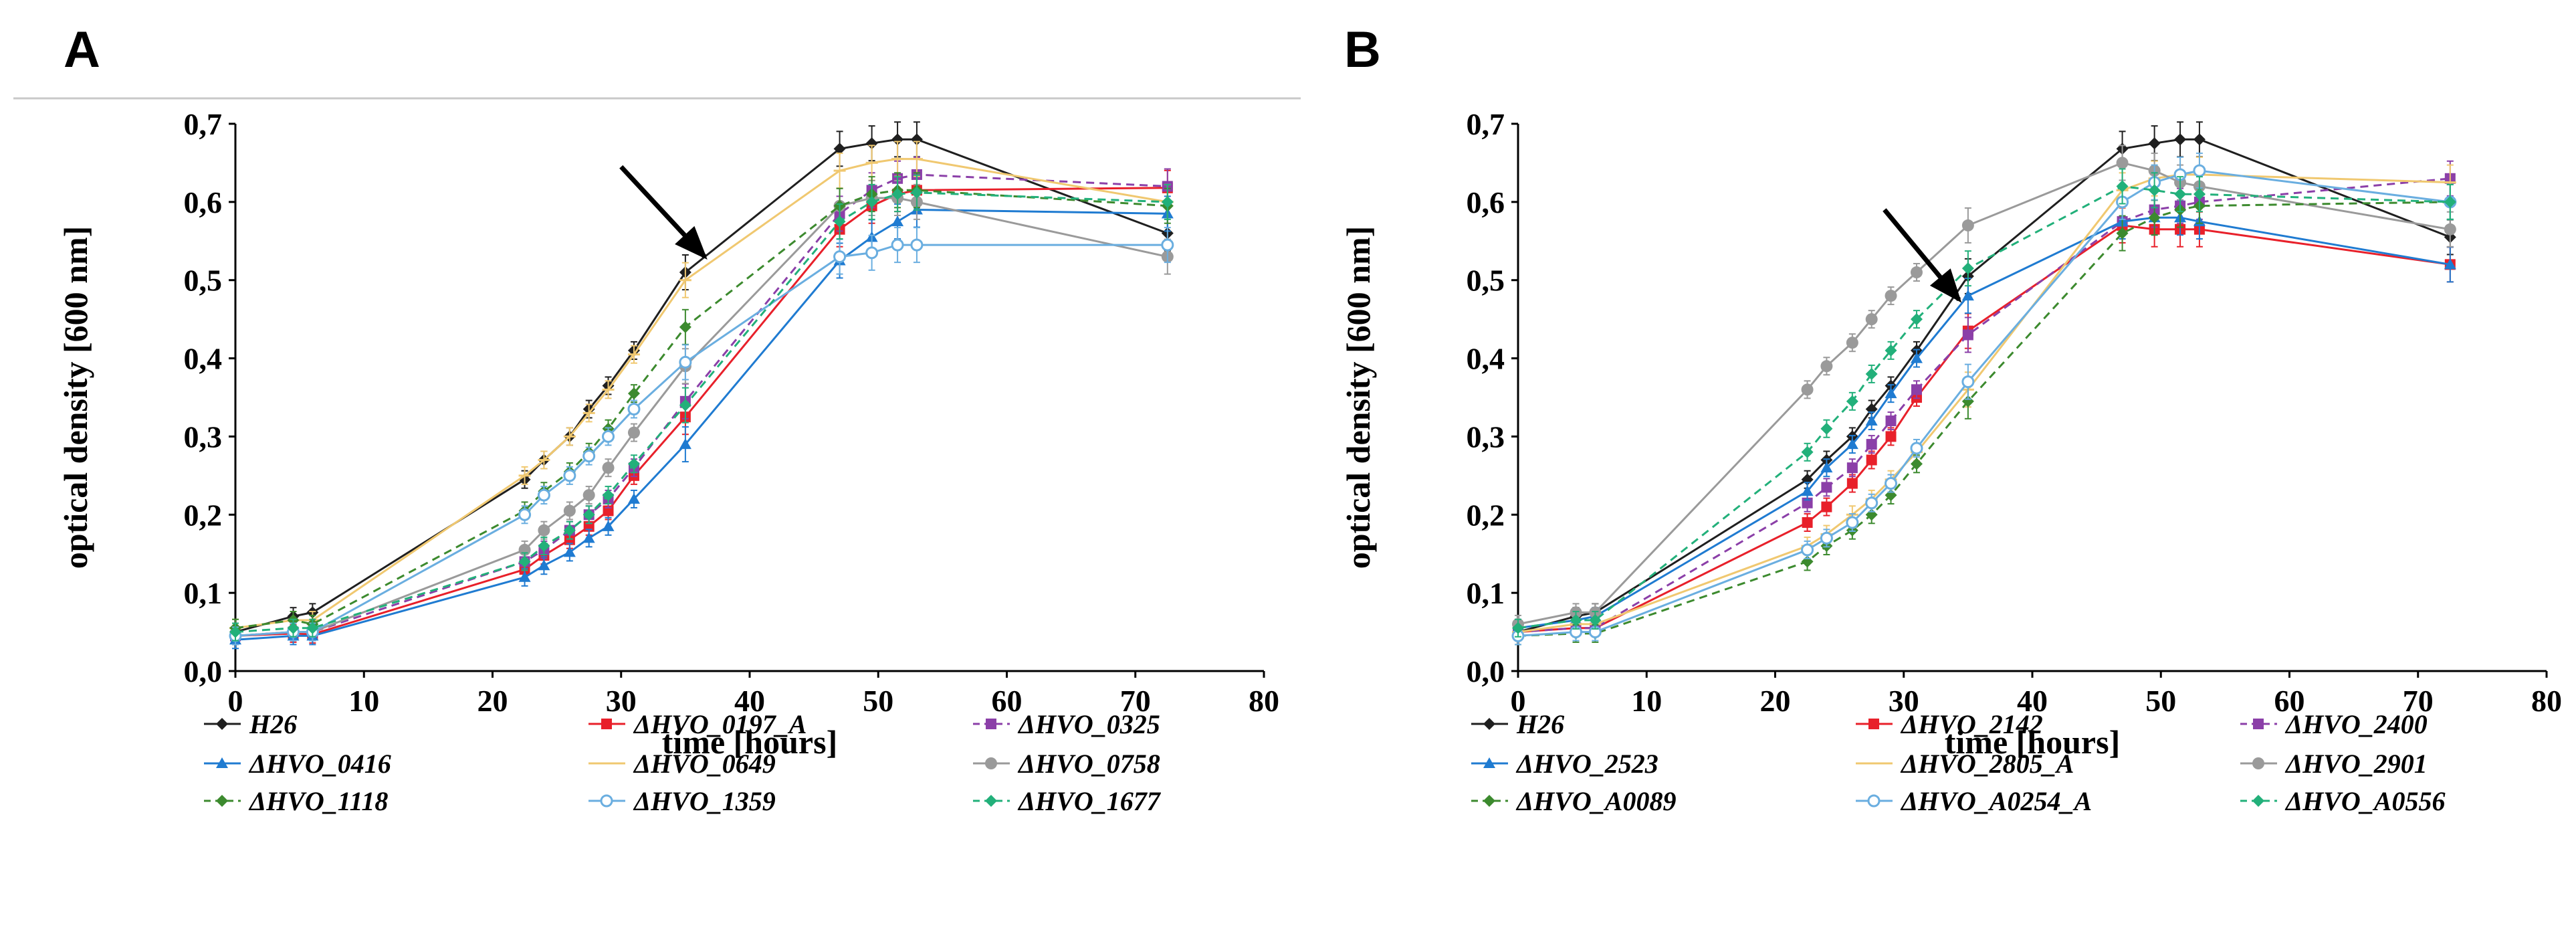 Image resolution: width=2576 pixels, height=940 pixels. I want to click on legend-item: ΔHVO_0197_A, so click(698, 724).